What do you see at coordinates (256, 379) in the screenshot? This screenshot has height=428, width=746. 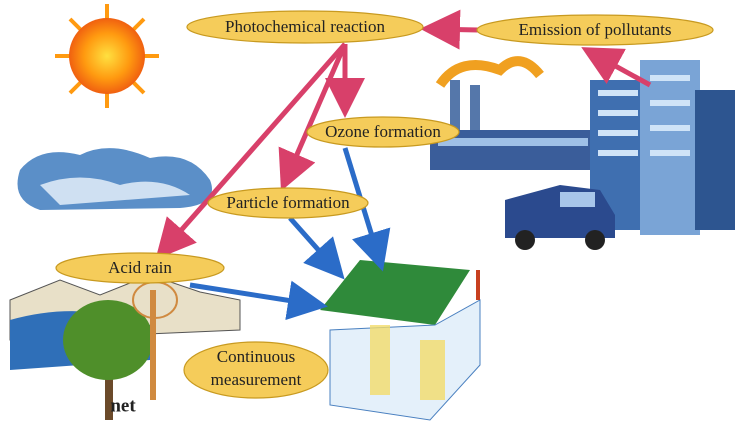 I see `node-label: measurement` at bounding box center [256, 379].